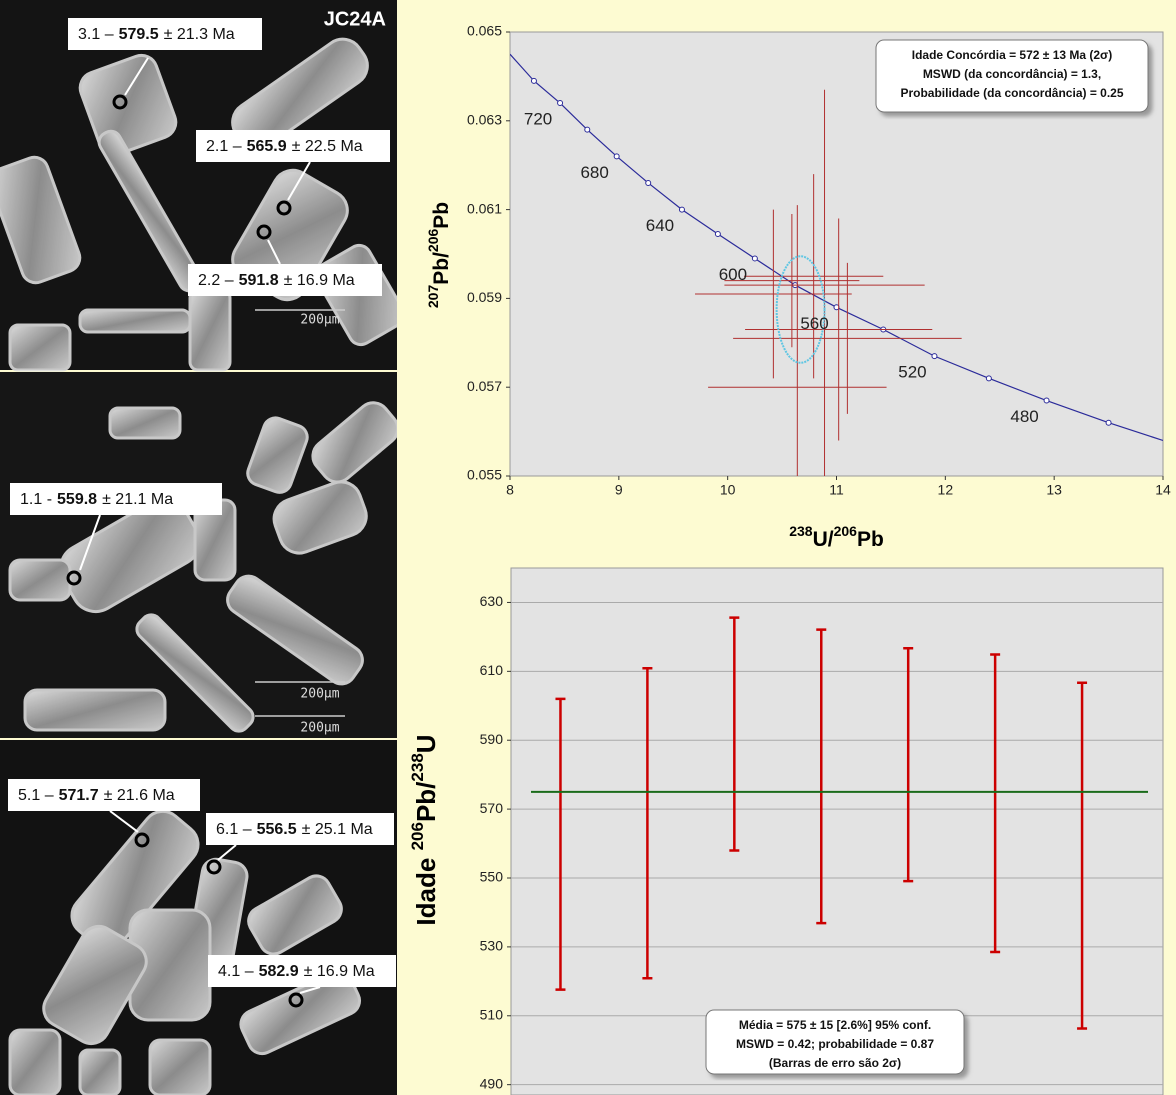 The image size is (1176, 1095). What do you see at coordinates (484, 120) in the screenshot?
I see `y-tick-label: 0.063` at bounding box center [484, 120].